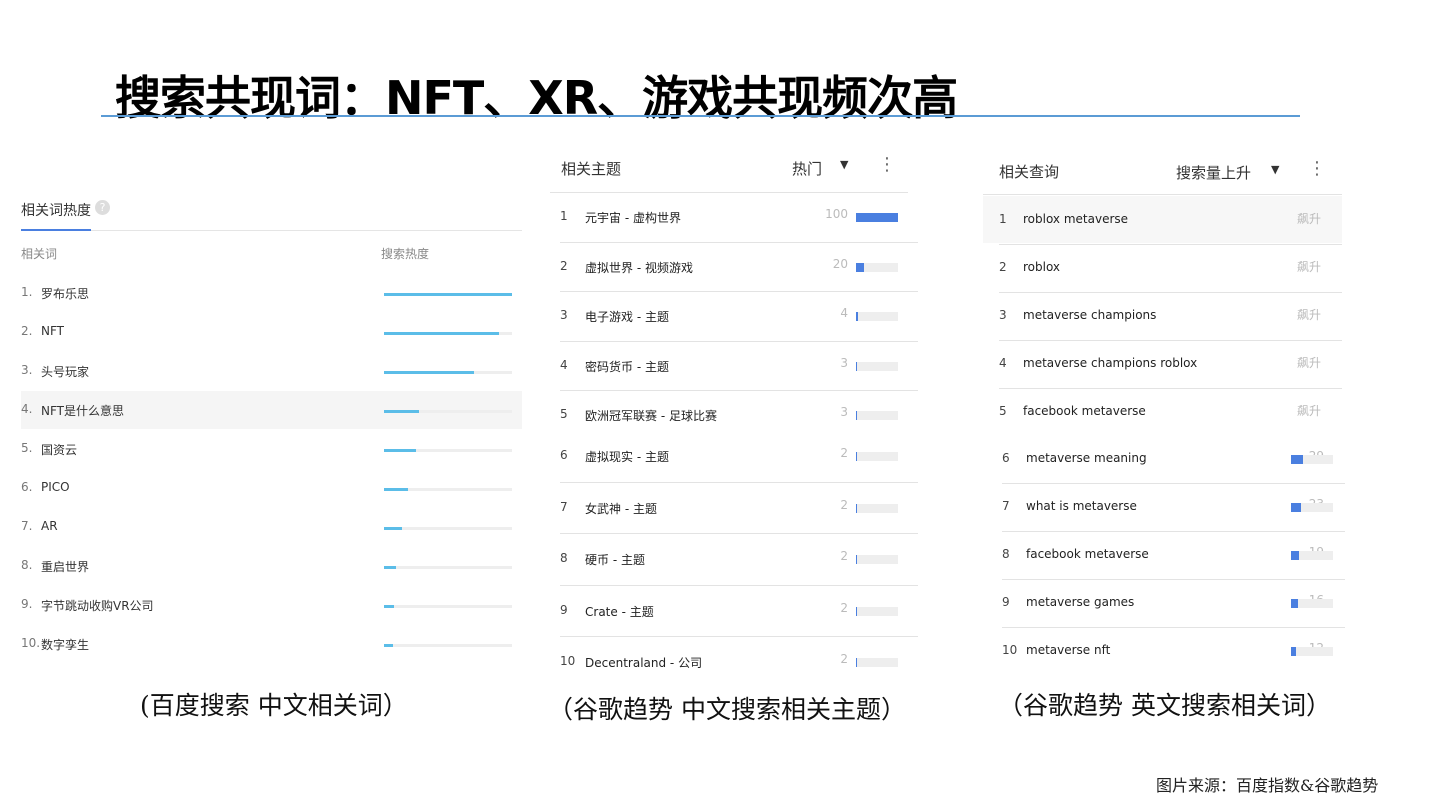 This screenshot has width=1440, height=810. What do you see at coordinates (734, 366) in the screenshot?
I see `list-item: 4 密码货币 - 主题 3` at bounding box center [734, 366].